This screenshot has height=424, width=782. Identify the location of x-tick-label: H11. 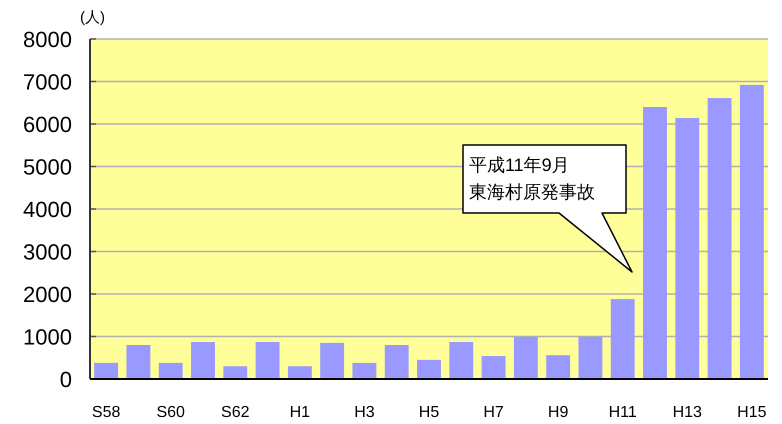
(622, 412).